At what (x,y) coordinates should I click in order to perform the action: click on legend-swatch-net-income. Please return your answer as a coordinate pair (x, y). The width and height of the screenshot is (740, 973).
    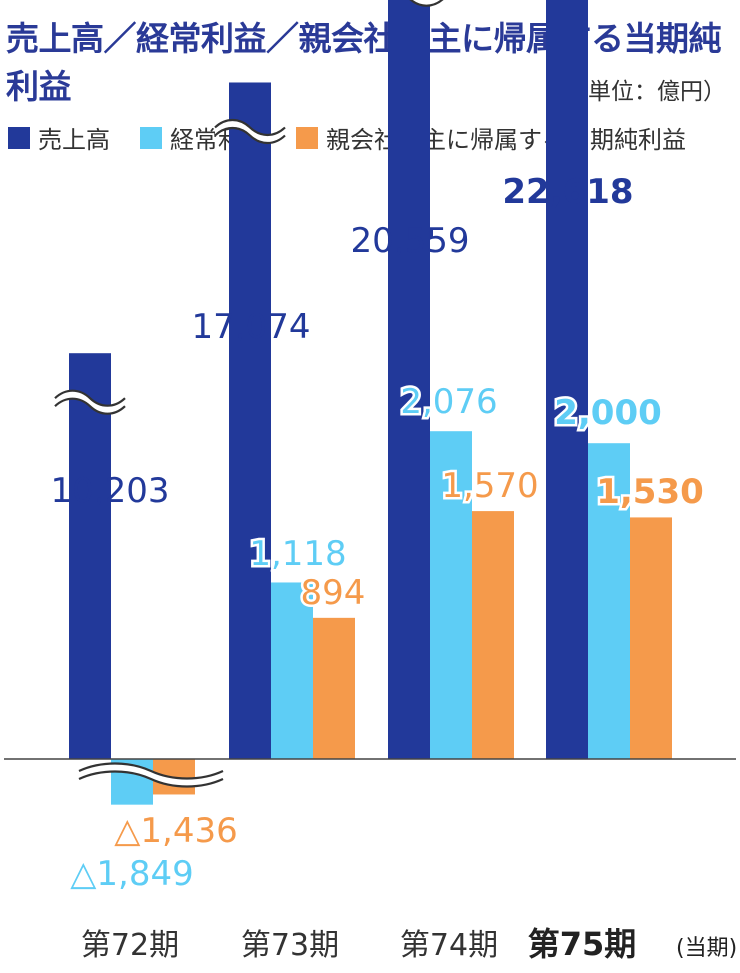
    Looking at the image, I should click on (307, 137).